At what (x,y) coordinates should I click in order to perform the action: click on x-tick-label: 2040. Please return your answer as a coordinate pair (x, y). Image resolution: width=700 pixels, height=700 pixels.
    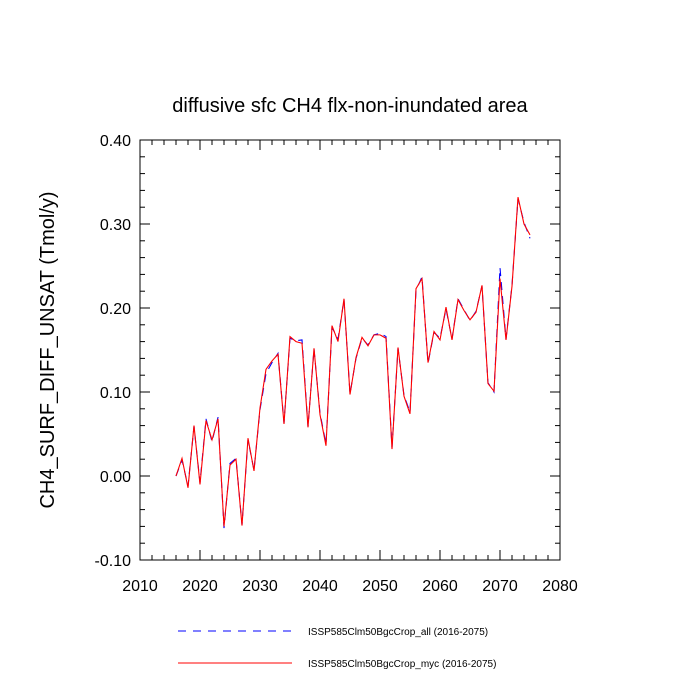
    Looking at the image, I should click on (320, 586).